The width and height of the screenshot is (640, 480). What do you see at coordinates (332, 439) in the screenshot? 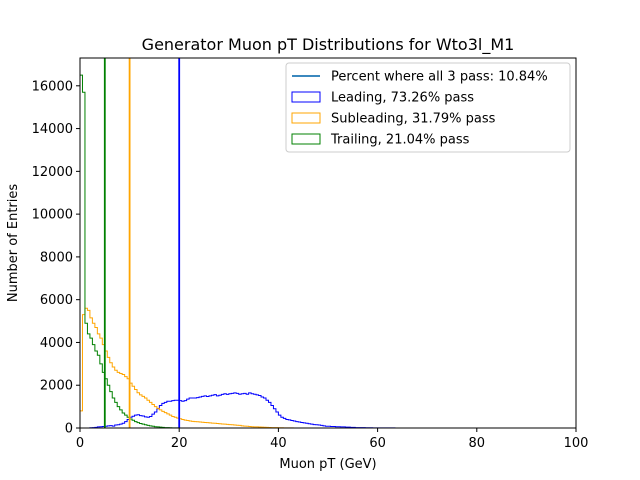
I see `x-axis: 0 20 40 60 80 100` at bounding box center [332, 439].